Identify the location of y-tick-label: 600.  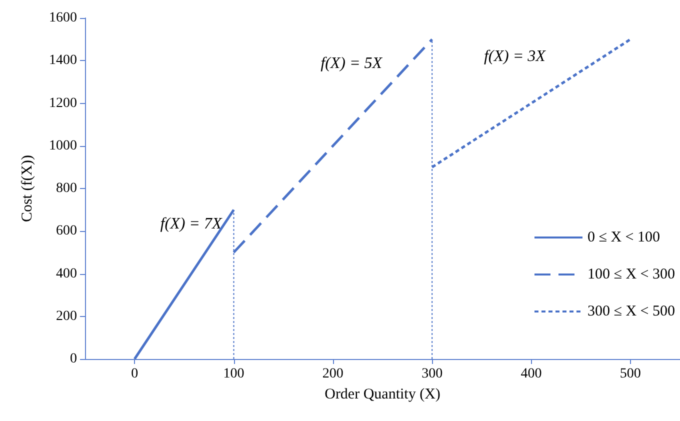
(66, 231).